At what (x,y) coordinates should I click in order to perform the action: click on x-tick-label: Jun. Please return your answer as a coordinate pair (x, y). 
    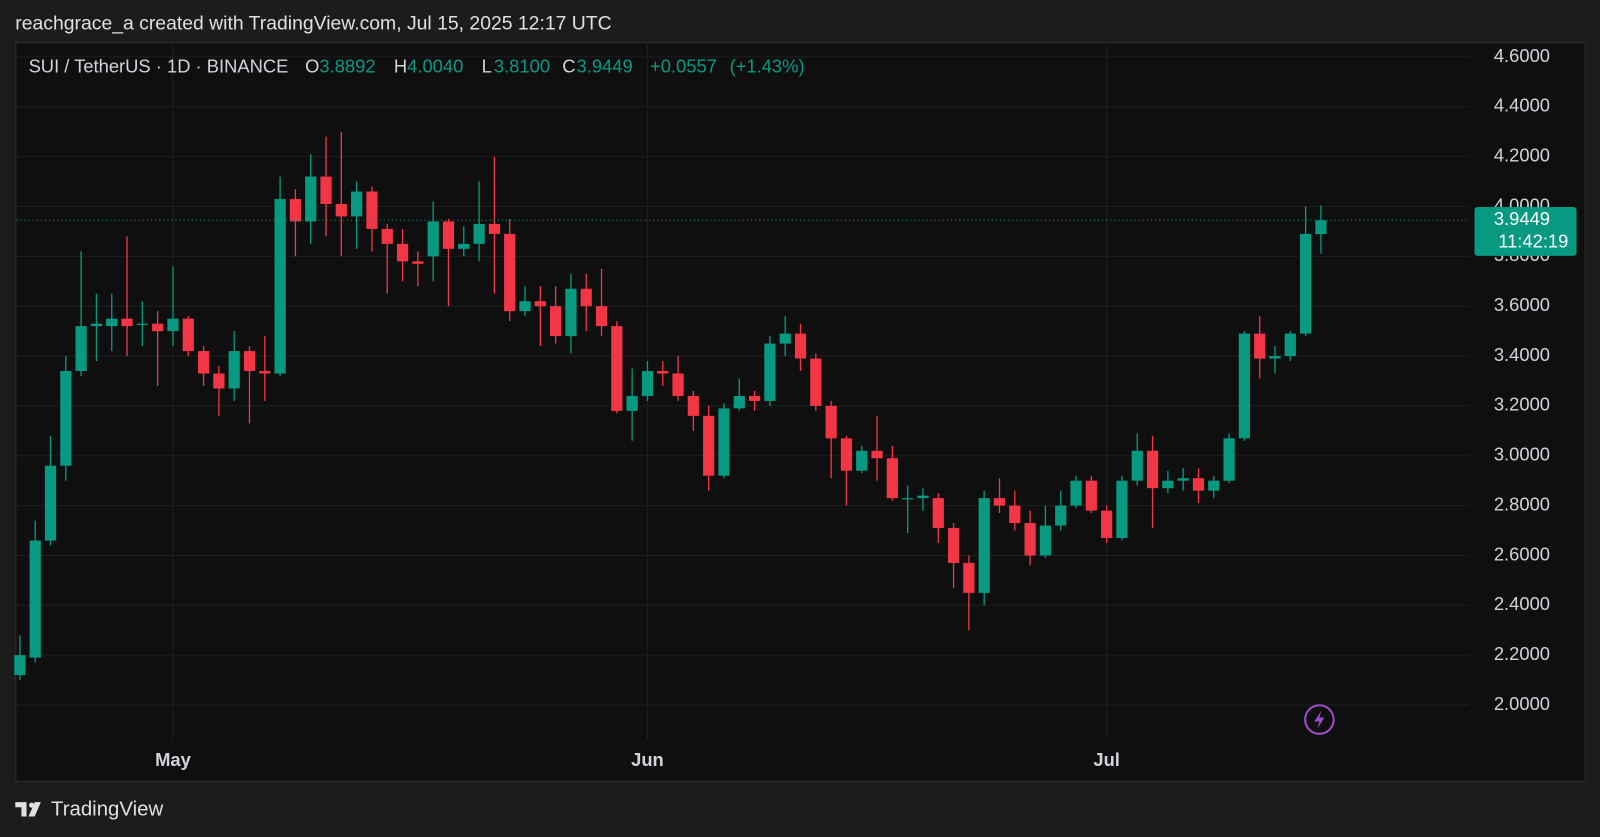
    Looking at the image, I should click on (647, 759).